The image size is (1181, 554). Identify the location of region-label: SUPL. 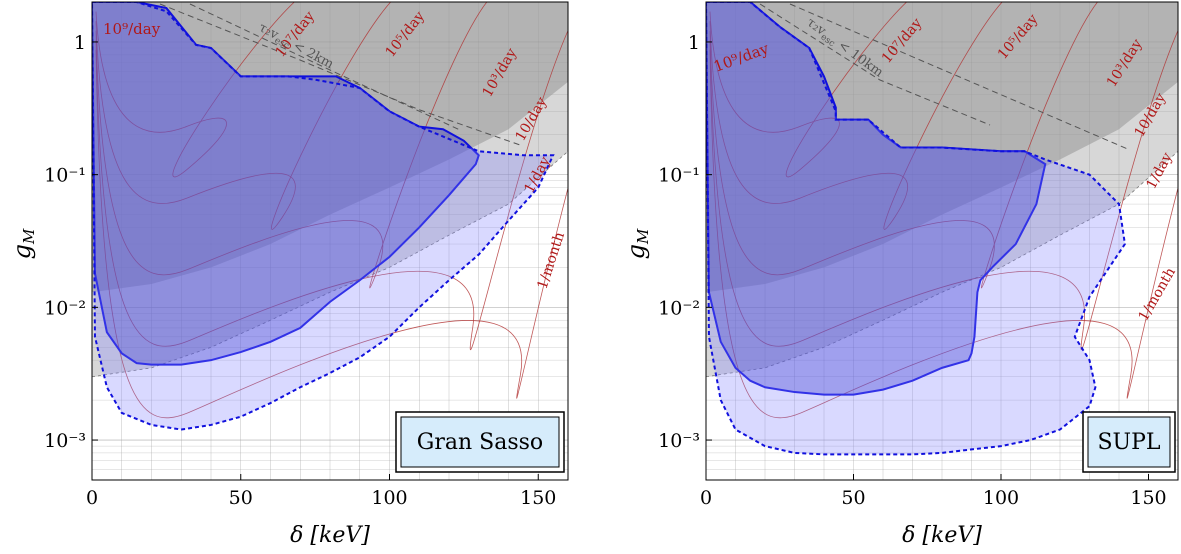
(1128, 442).